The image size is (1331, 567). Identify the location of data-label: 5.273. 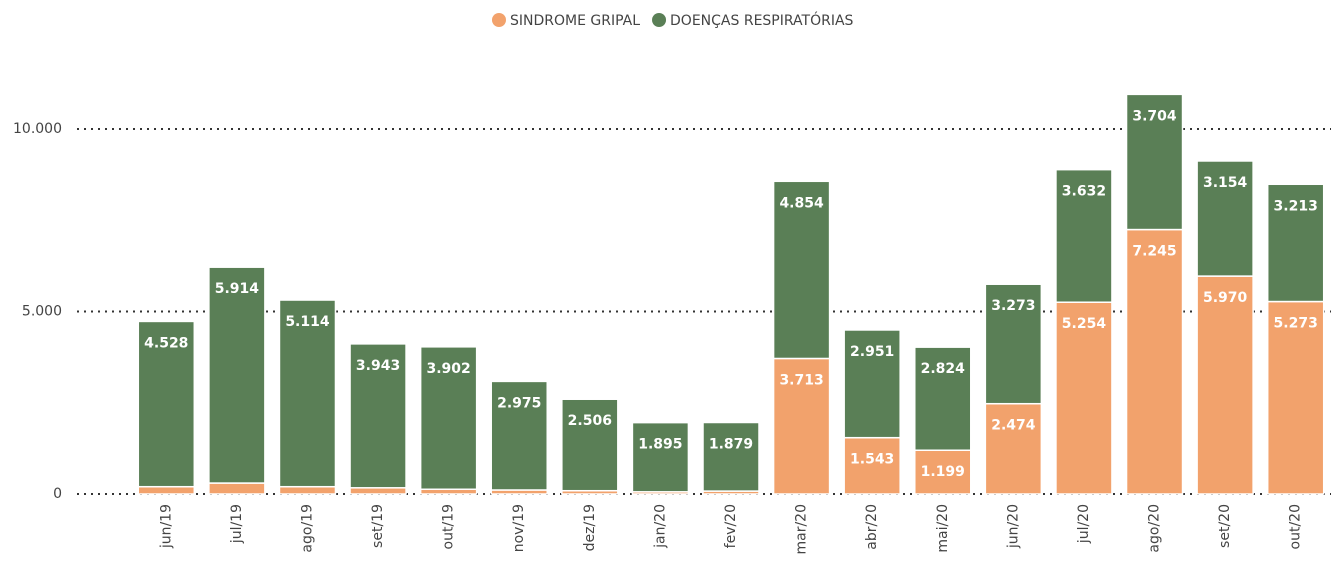
(1296, 324).